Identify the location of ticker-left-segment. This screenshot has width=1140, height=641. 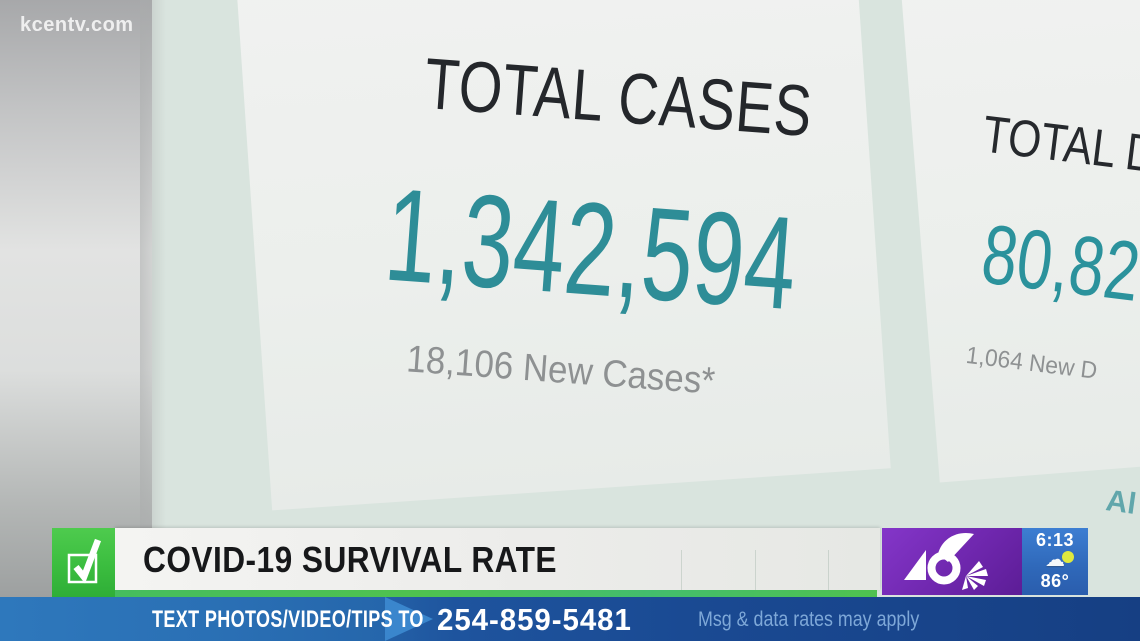
(192, 619).